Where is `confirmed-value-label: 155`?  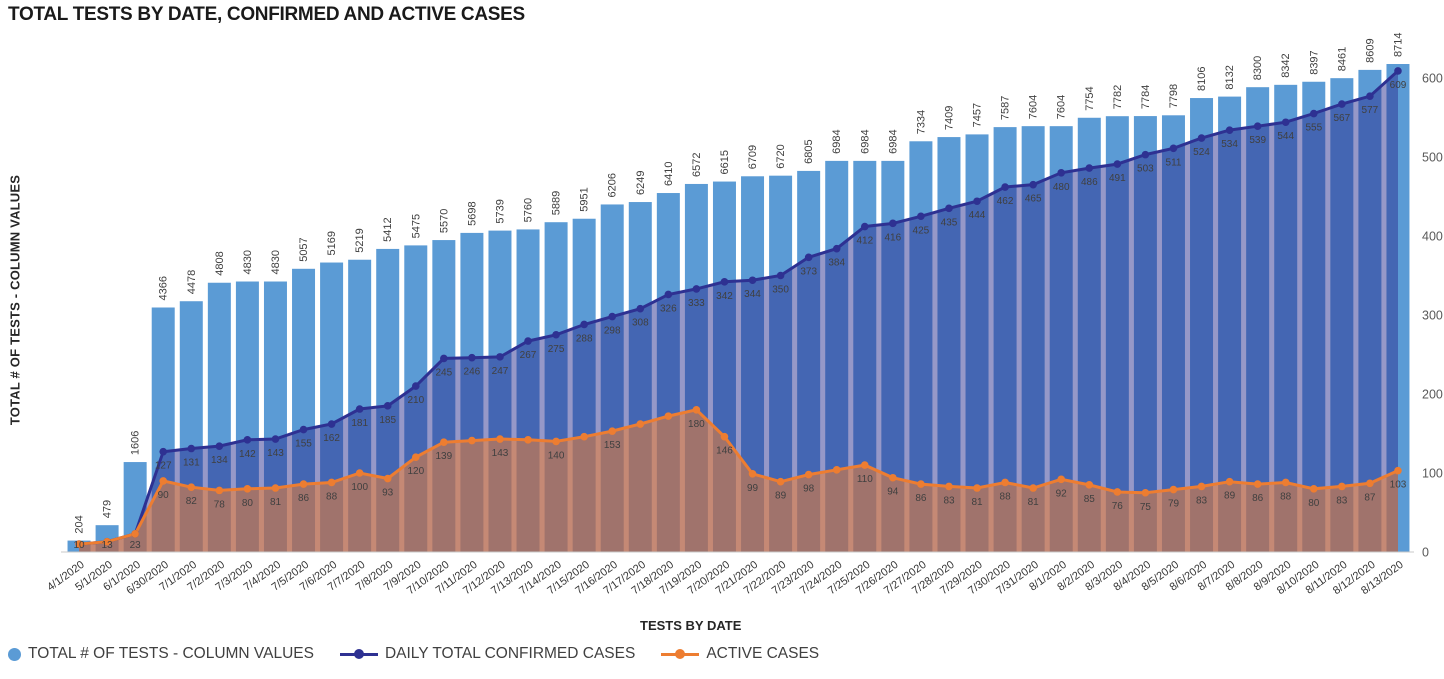 confirmed-value-label: 155 is located at coordinates (303, 444).